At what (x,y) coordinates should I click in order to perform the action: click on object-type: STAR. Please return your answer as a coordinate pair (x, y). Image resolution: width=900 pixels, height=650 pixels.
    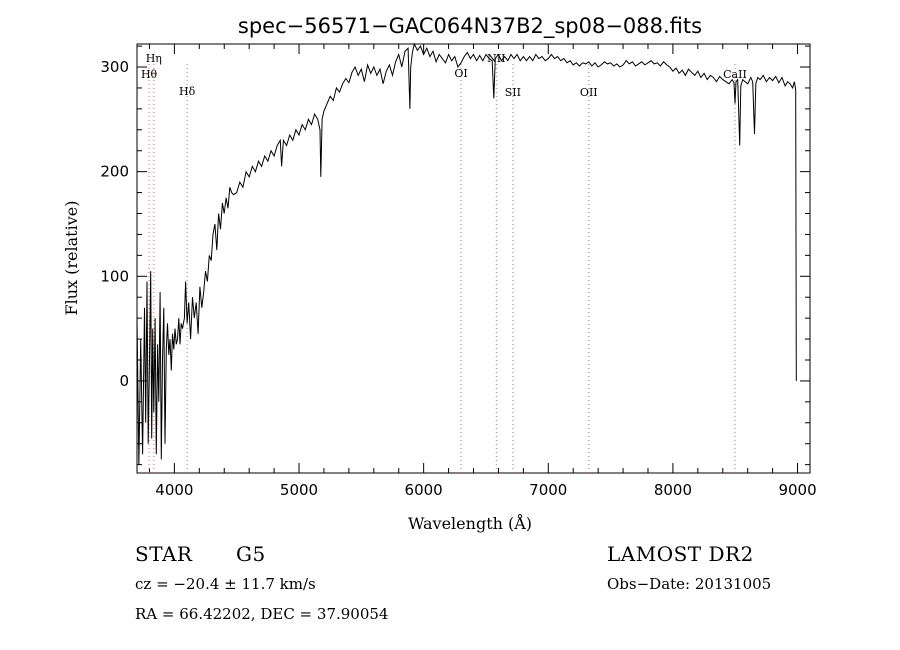
    Looking at the image, I should click on (164, 554).